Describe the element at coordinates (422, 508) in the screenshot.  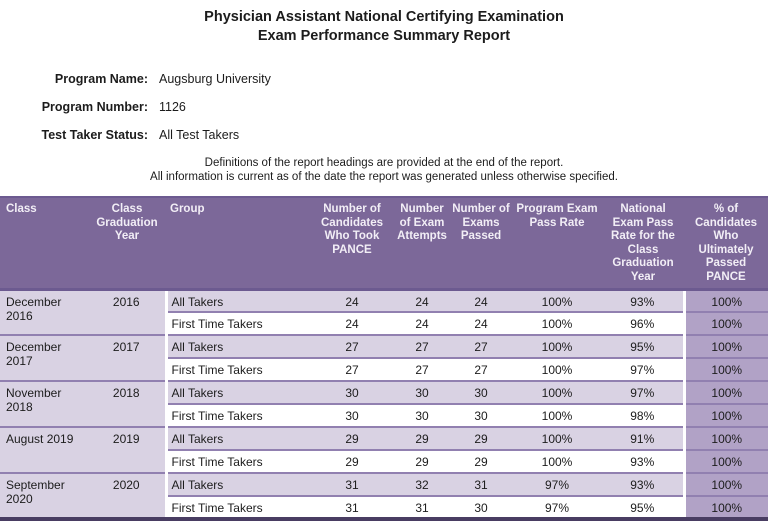
I see `attempts-cell: 31` at that location.